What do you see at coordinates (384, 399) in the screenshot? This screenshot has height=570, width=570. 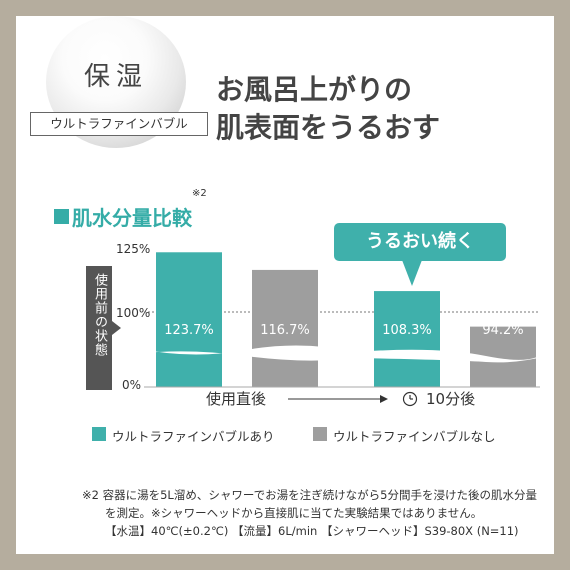 I see `timeline-arrow-head` at bounding box center [384, 399].